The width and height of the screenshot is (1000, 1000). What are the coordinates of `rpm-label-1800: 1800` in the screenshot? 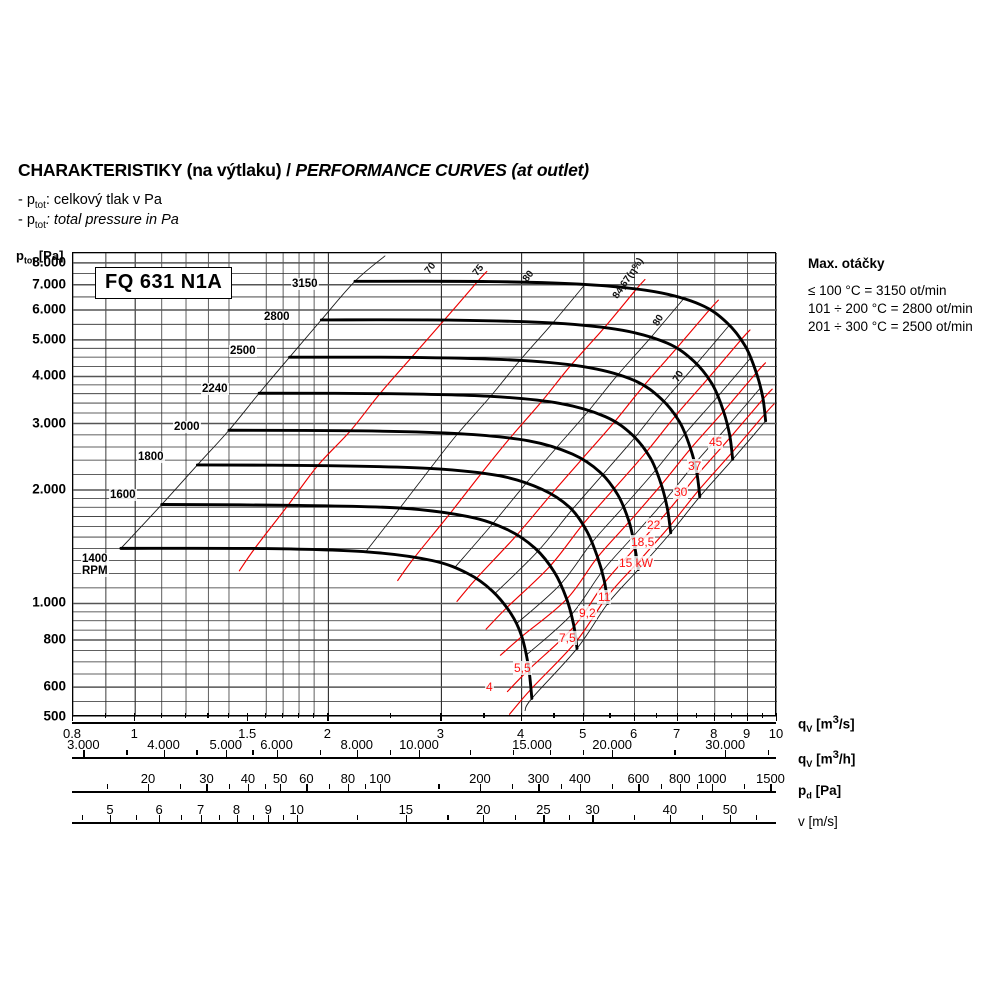 It's located at (151, 457).